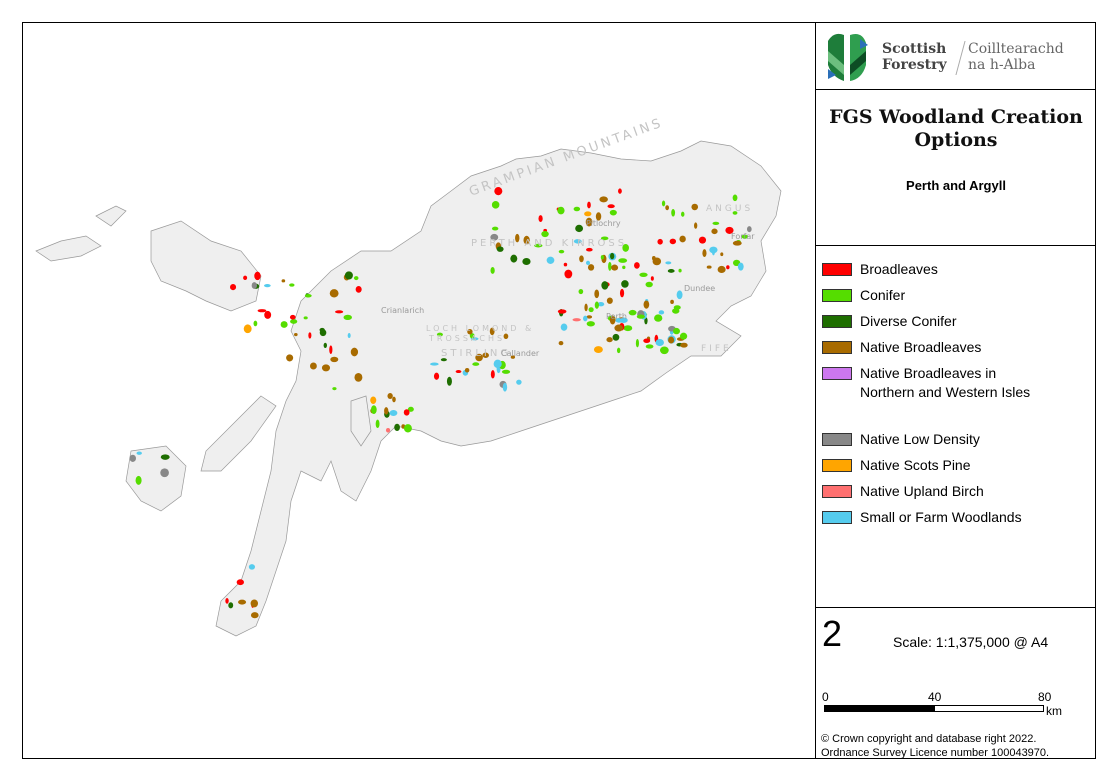  Describe the element at coordinates (922, 491) in the screenshot. I see `legend-label: Native Upland Birch` at that location.